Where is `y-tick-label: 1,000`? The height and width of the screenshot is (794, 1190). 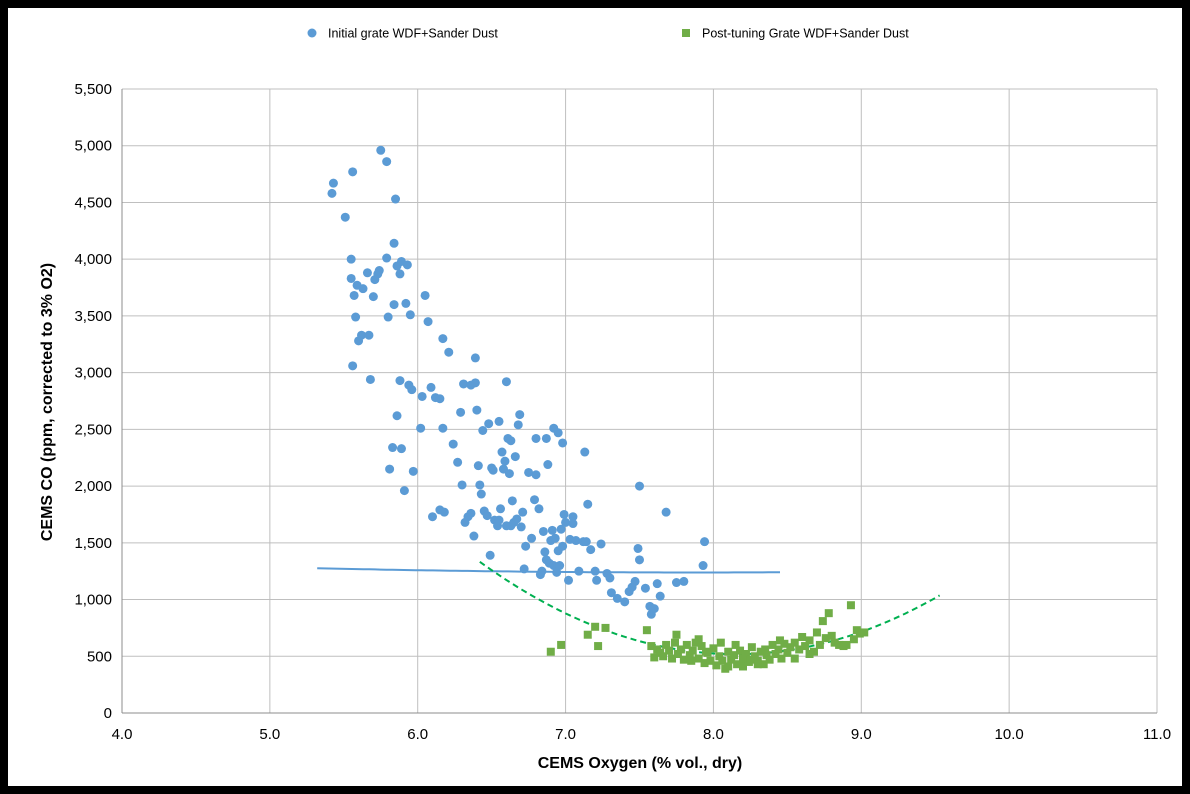 y-tick-label: 1,000 is located at coordinates (93, 600).